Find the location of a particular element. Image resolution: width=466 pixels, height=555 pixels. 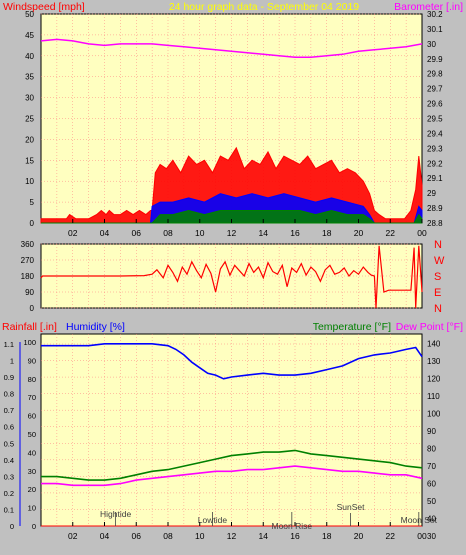

y-left-tick-label: 30 is located at coordinates (29, 98).